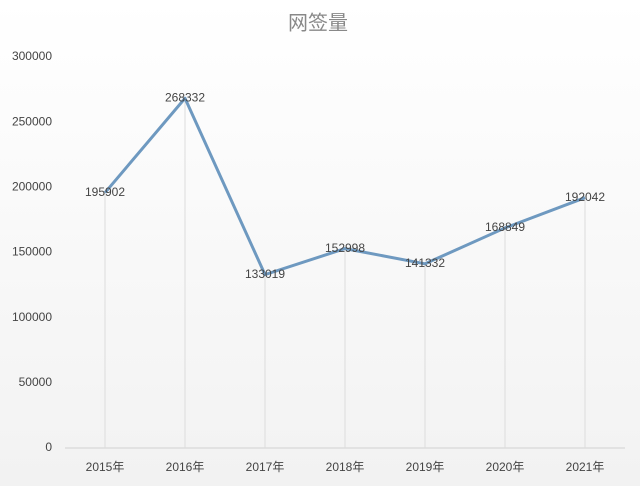  Describe the element at coordinates (505, 467) in the screenshot. I see `x-tick-label: 2020年` at that location.